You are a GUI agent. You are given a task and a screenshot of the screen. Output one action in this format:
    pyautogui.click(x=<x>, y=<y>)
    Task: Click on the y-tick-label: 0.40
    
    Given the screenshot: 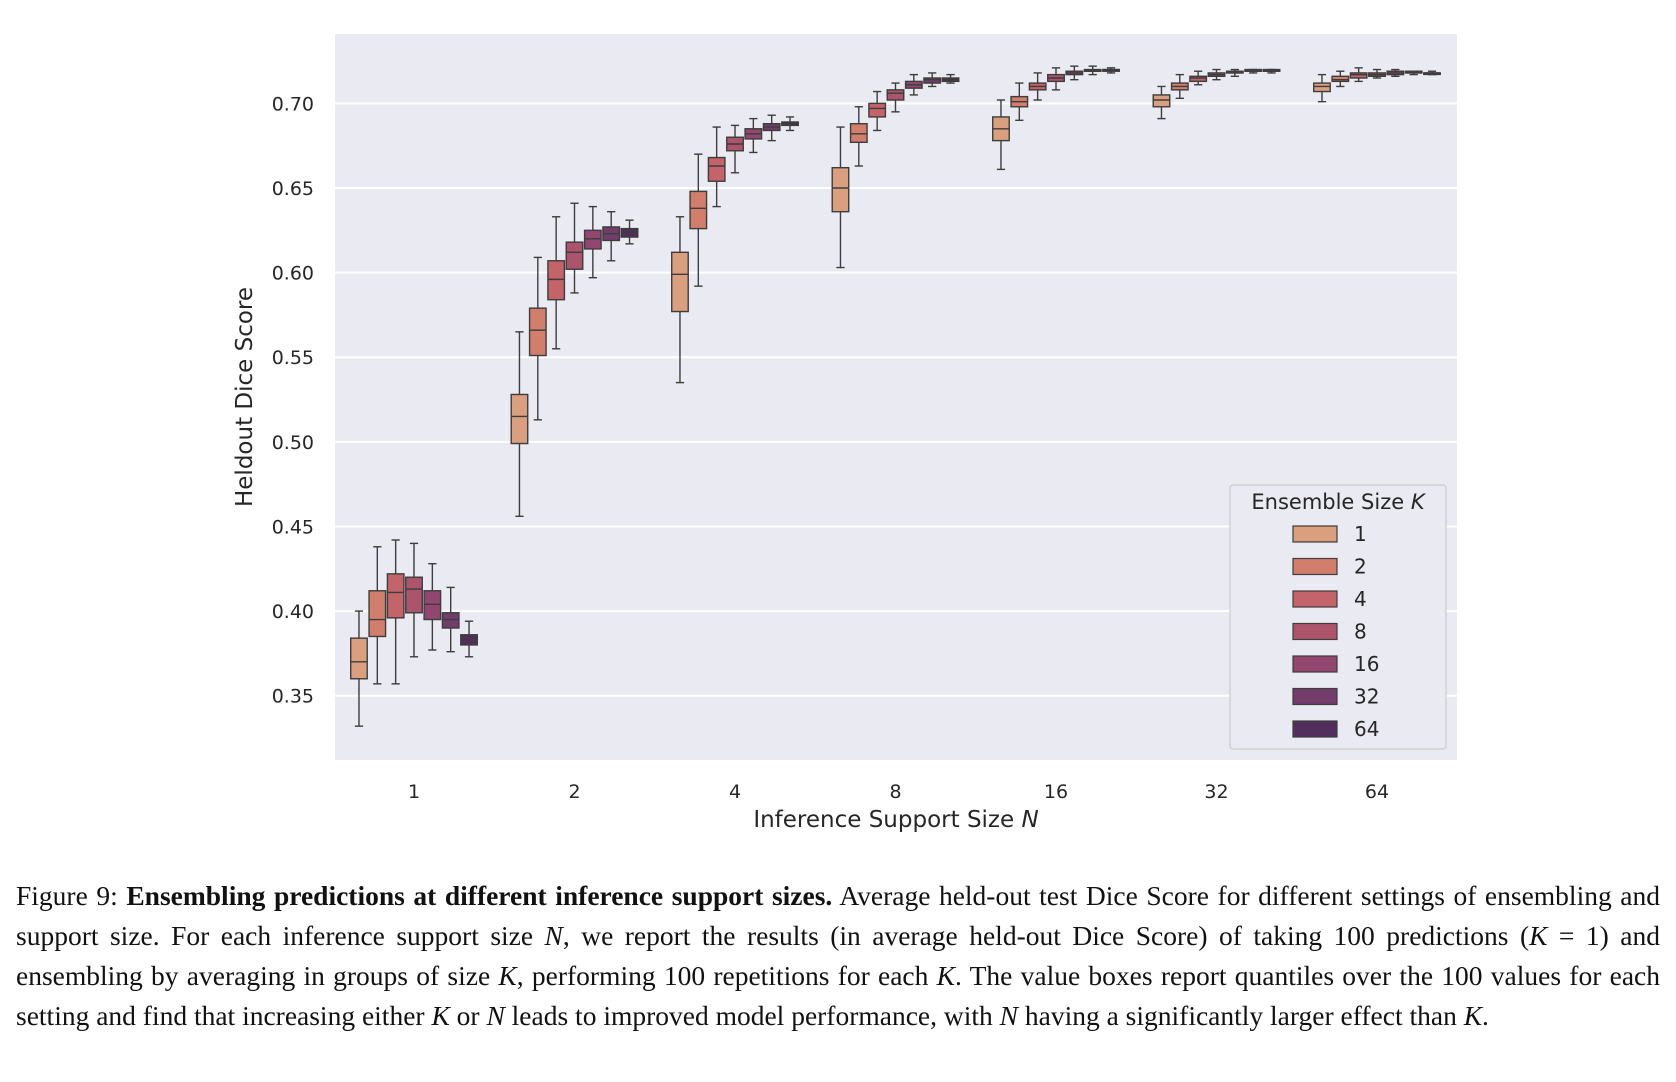 What is the action you would take?
    pyautogui.click(x=293, y=612)
    